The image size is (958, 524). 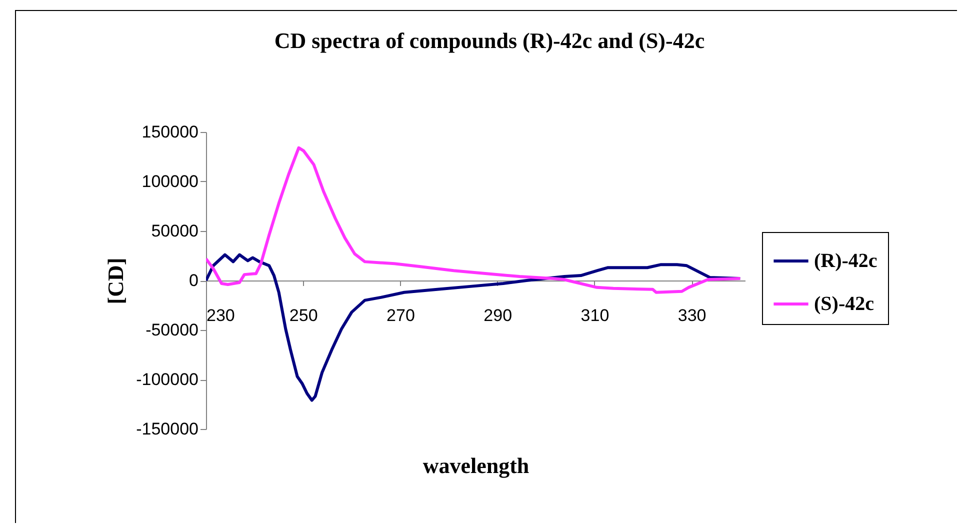 What do you see at coordinates (167, 429) in the screenshot?
I see `y-tick-label: -150000` at bounding box center [167, 429].